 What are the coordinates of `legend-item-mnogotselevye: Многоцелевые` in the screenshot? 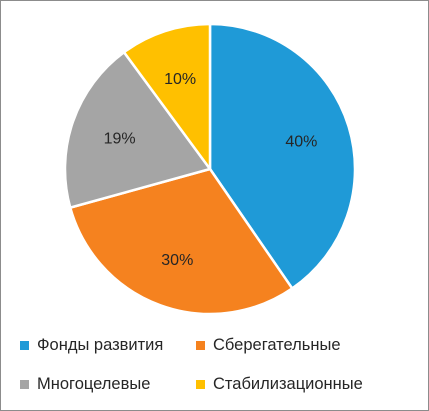 It's located at (108, 384).